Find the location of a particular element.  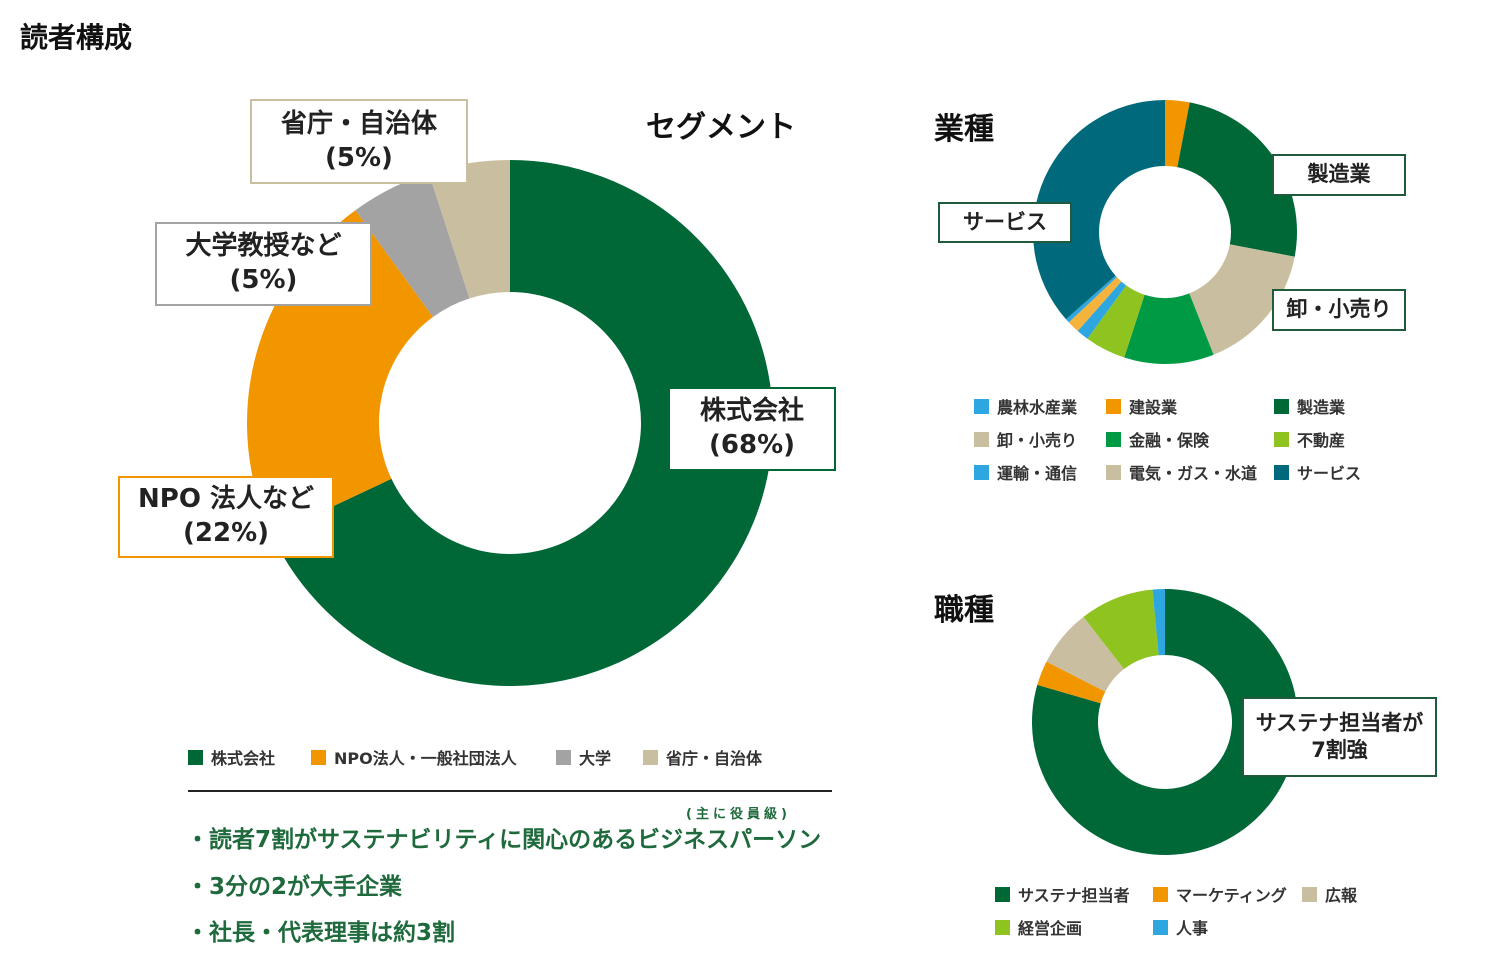

legend-item: 不動産 is located at coordinates (1309, 439).